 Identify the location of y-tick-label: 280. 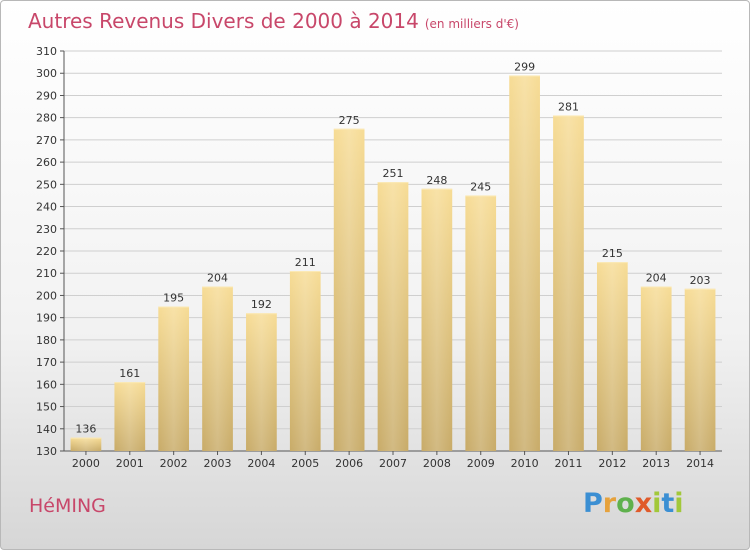
(46, 118).